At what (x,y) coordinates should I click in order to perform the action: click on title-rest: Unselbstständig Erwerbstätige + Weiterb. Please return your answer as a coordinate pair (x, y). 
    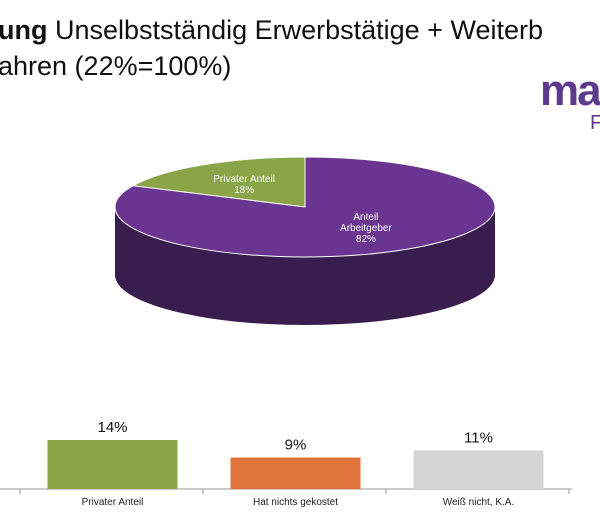
    Looking at the image, I should click on (299, 30).